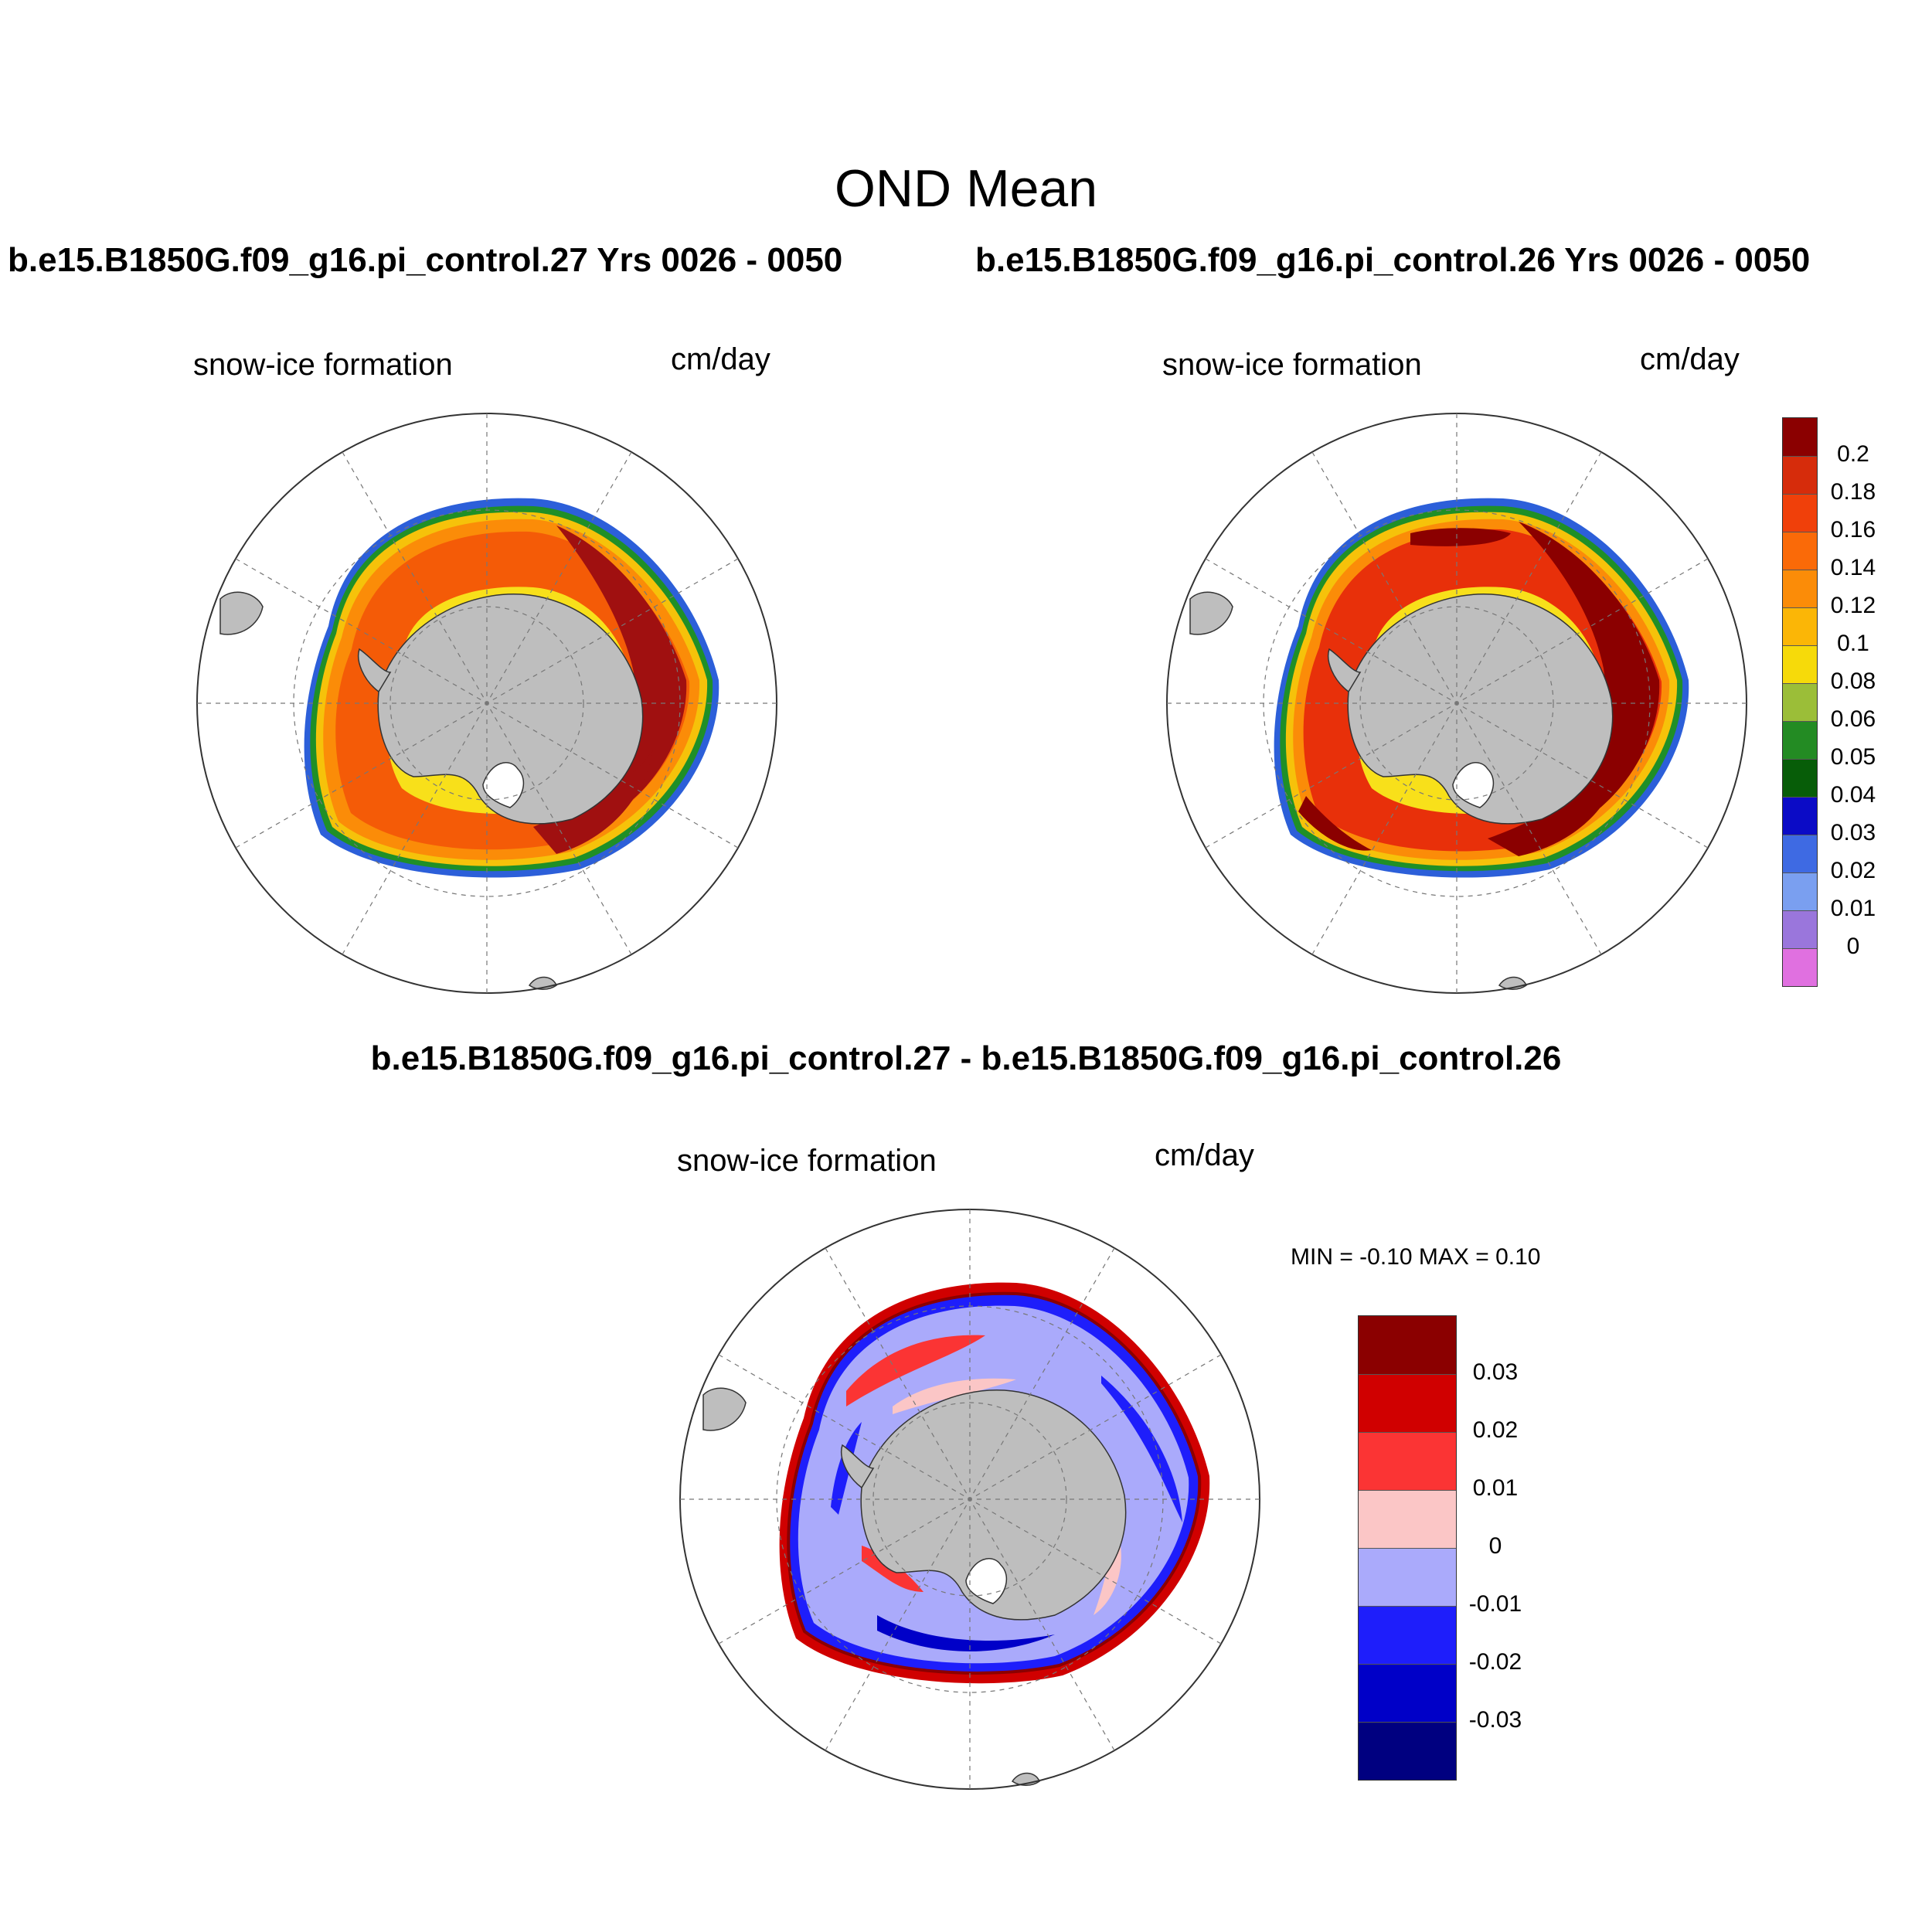  I want to click on diff-variable-label: snow-ice formation, so click(807, 1161).